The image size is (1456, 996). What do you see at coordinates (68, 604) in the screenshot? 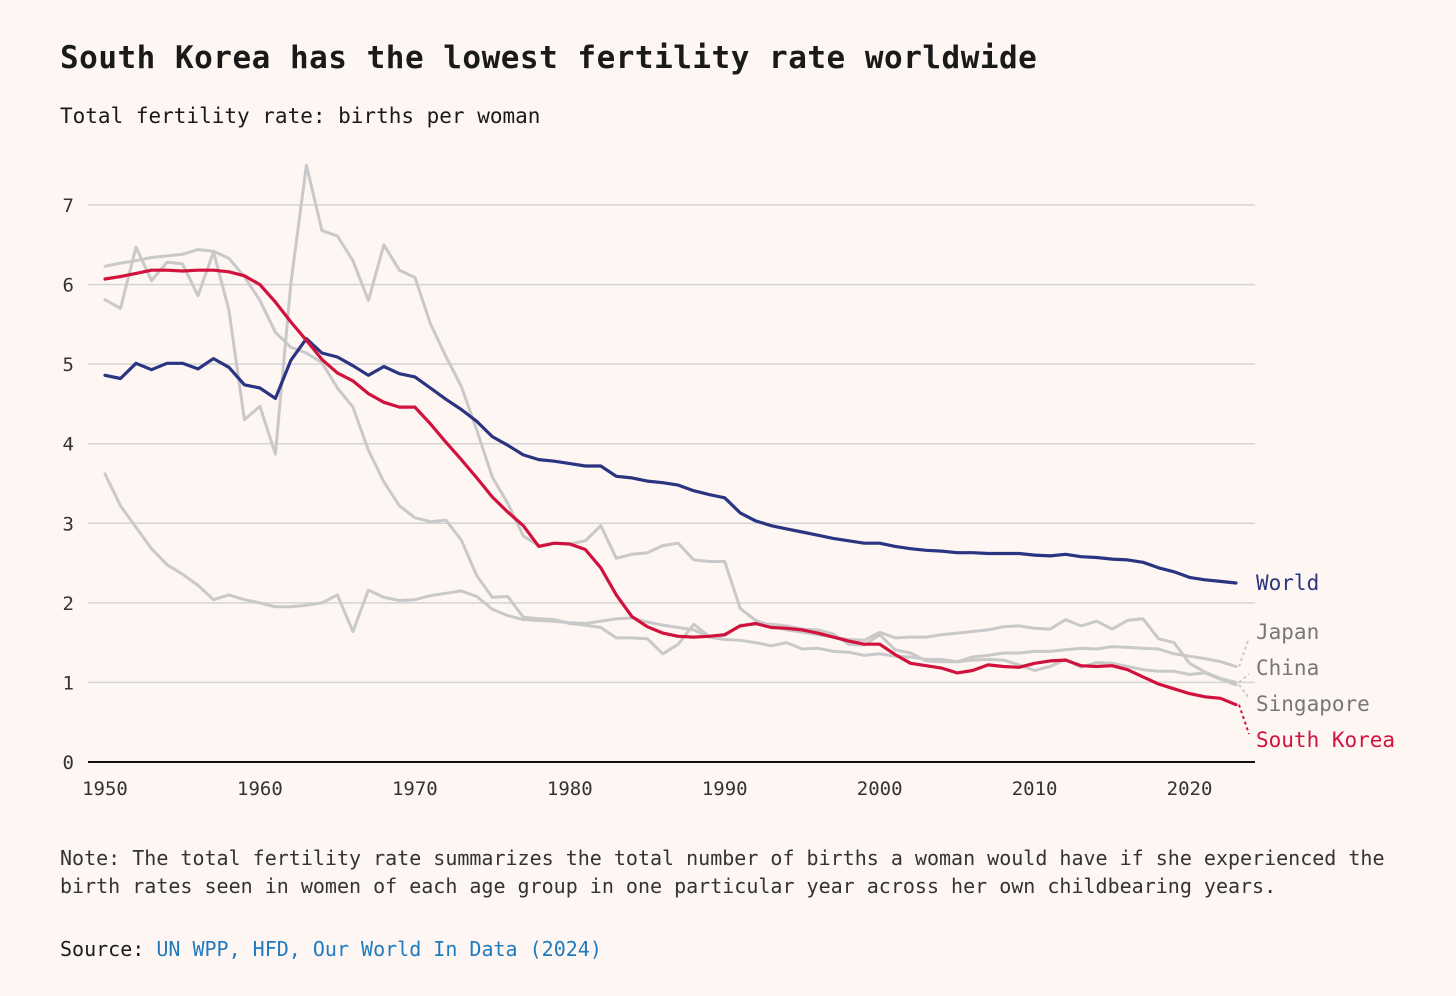
I see `y-tick-label-2: 2` at bounding box center [68, 604].